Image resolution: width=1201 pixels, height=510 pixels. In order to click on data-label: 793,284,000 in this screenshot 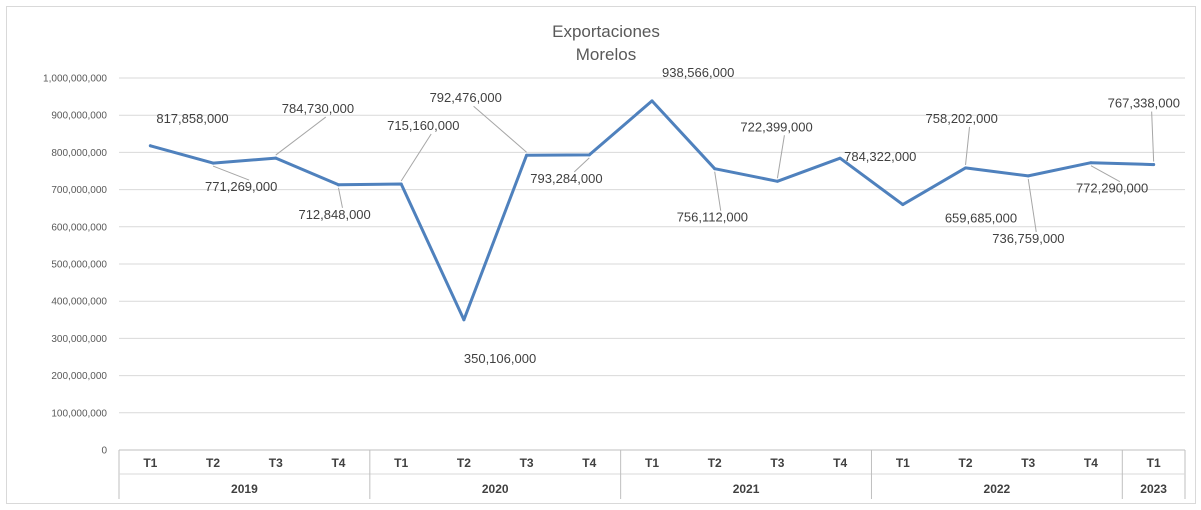, I will do `click(566, 178)`.